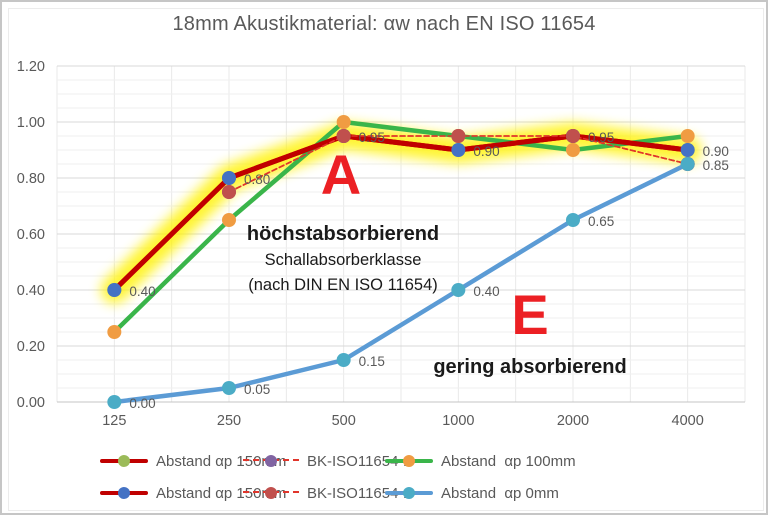 Image resolution: width=768 pixels, height=515 pixels. Describe the element at coordinates (257, 389) in the screenshot. I see `data-label: 0.05` at that location.